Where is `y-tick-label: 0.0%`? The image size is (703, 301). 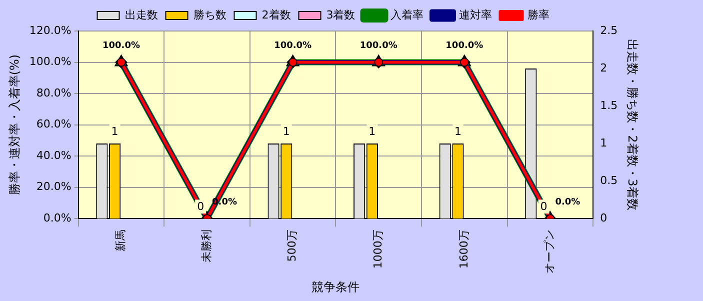
y-tick-label: 0.0% is located at coordinates (57, 217).